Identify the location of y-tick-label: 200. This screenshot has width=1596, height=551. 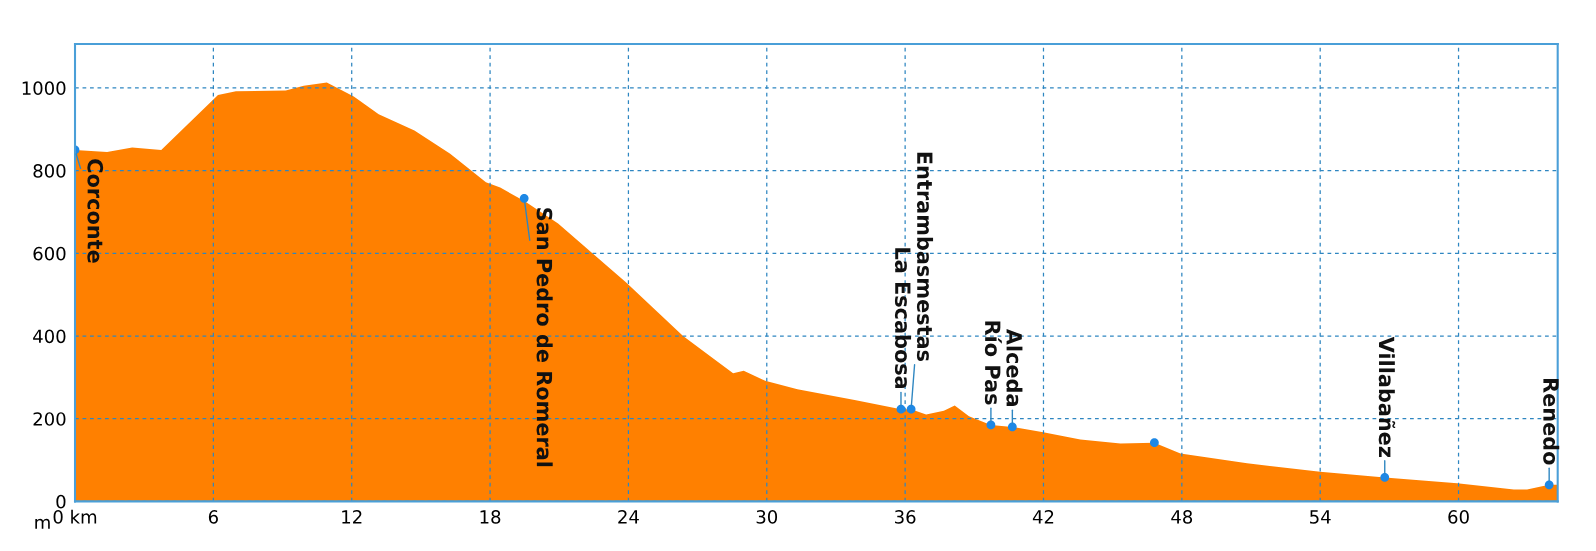
(49, 419).